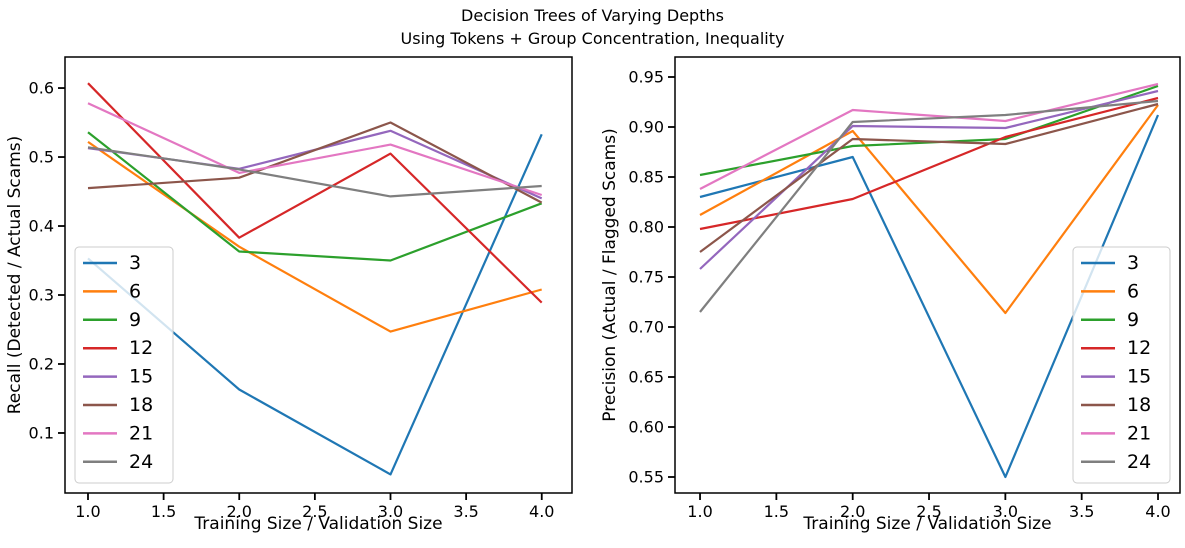 The image size is (1185, 548). What do you see at coordinates (646, 77) in the screenshot?
I see `y-tick-label: 0.95` at bounding box center [646, 77].